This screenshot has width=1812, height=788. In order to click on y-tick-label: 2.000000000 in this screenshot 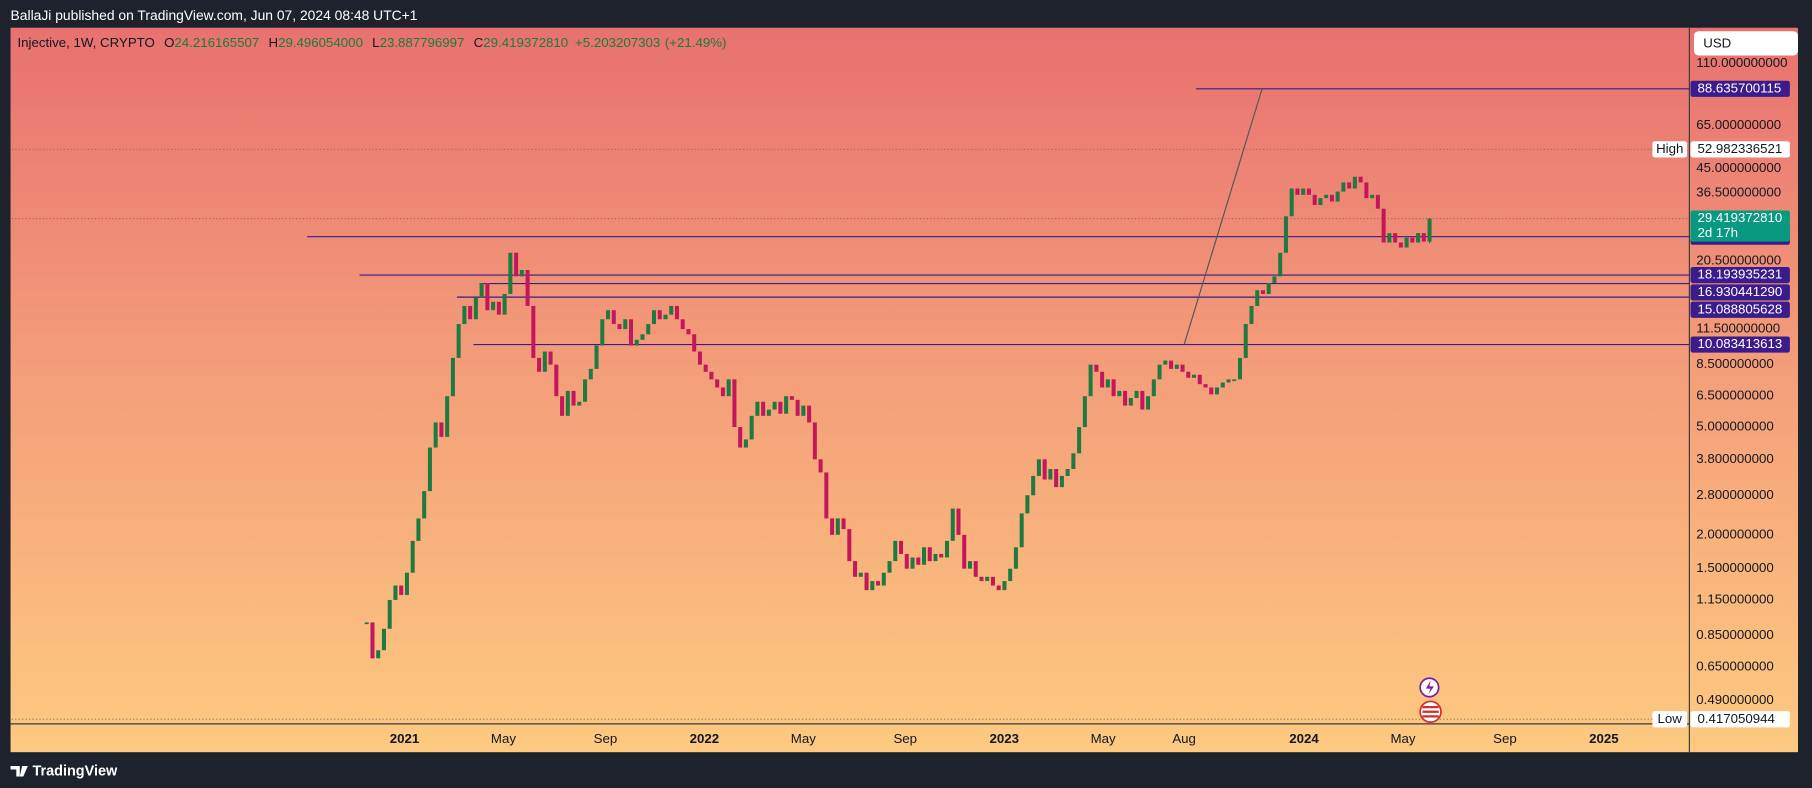, I will do `click(1734, 533)`.